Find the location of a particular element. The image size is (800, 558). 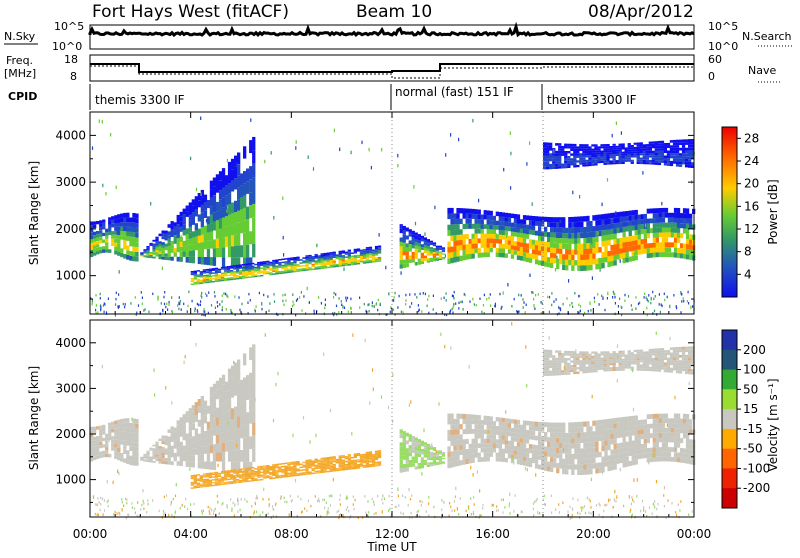

sky-noise-panel: N.Sky 10^5 10^0 10^5 10^0 N.Search is located at coordinates (398, 36).